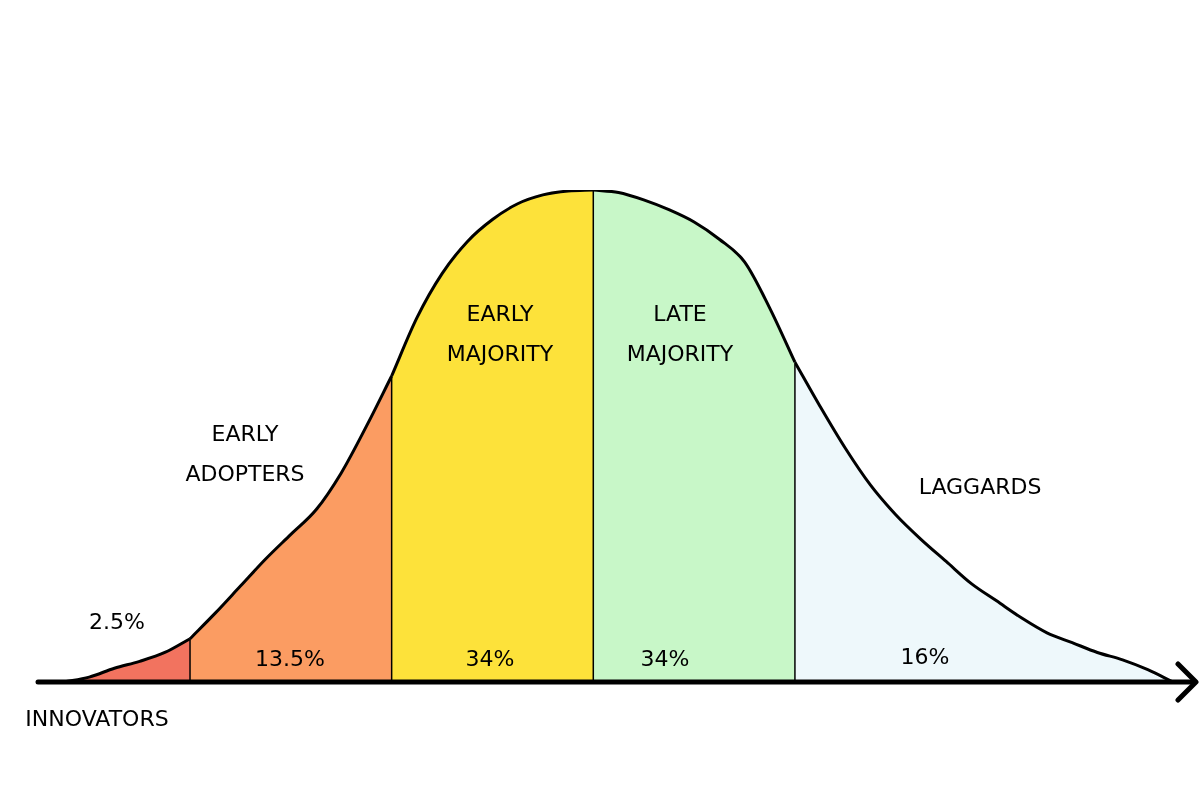 The image size is (1200, 800). What do you see at coordinates (980, 486) in the screenshot?
I see `series-label: LAGGARDS` at bounding box center [980, 486].